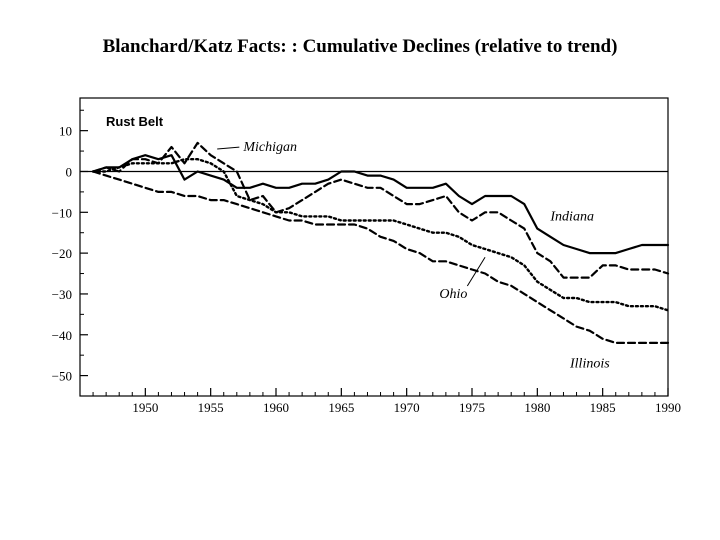 The width and height of the screenshot is (720, 540). What do you see at coordinates (145, 407) in the screenshot?
I see `x-tick-label-1950: 1950` at bounding box center [145, 407].